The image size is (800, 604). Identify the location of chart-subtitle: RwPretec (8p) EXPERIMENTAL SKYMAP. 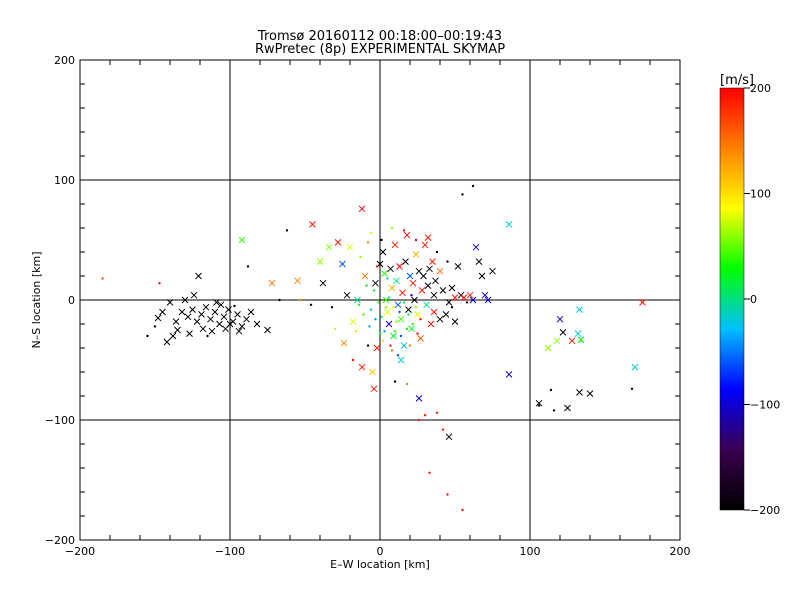
(380, 49).